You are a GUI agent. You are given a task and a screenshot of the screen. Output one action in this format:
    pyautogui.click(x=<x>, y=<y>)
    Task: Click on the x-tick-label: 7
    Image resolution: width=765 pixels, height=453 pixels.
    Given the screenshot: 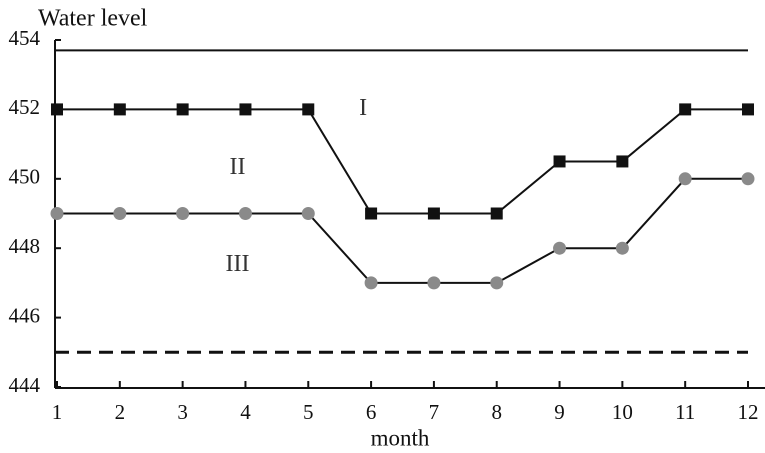 What is the action you would take?
    pyautogui.click(x=434, y=412)
    